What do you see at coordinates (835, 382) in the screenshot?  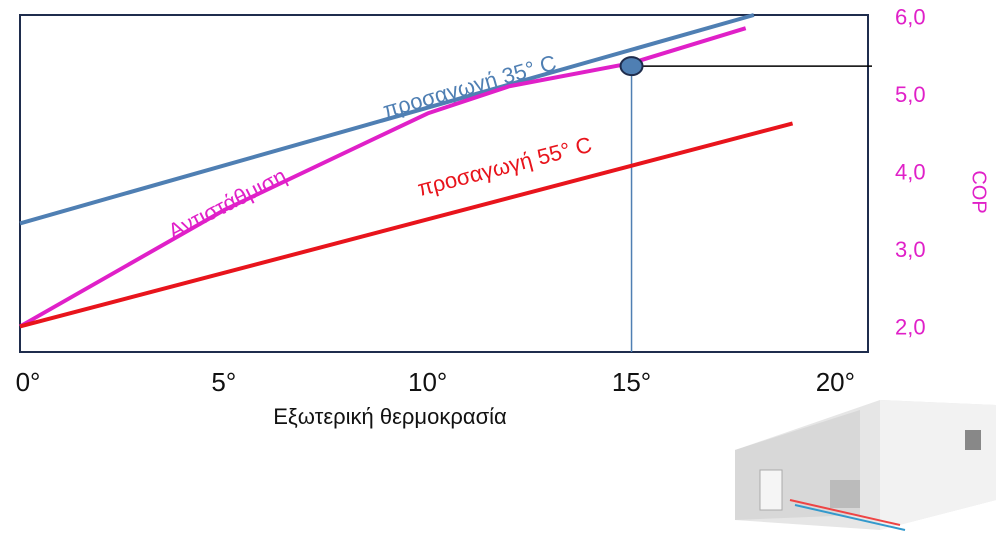 I see `x-tick-label: 20°` at bounding box center [835, 382].